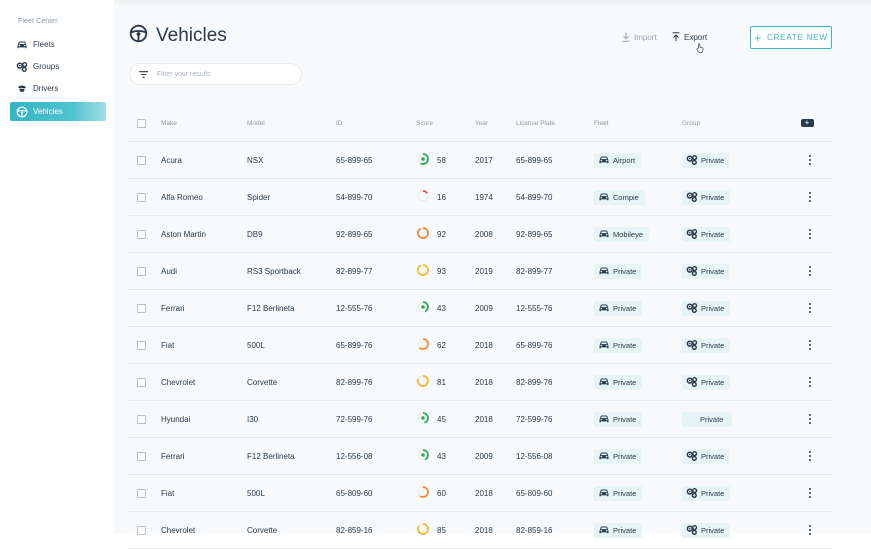 This screenshot has height=549, width=871. What do you see at coordinates (431, 530) in the screenshot?
I see `cell-score: 85` at bounding box center [431, 530].